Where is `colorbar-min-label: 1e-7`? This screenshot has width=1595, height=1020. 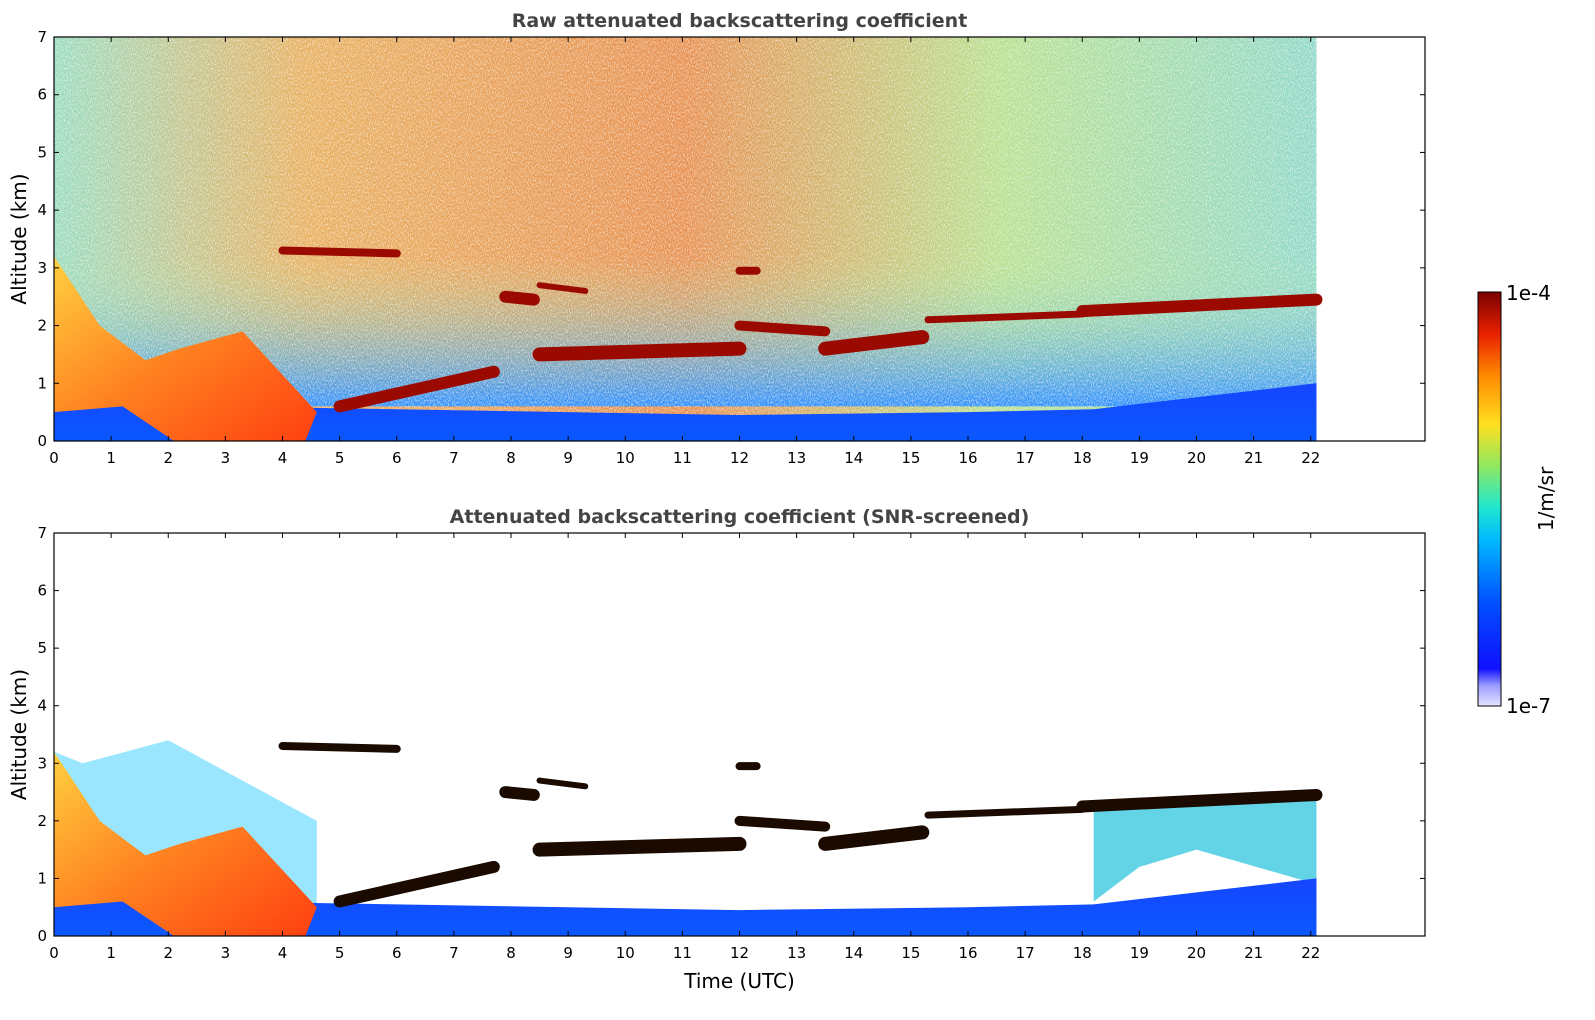
colorbar-min-label: 1e-7 is located at coordinates (1528, 706).